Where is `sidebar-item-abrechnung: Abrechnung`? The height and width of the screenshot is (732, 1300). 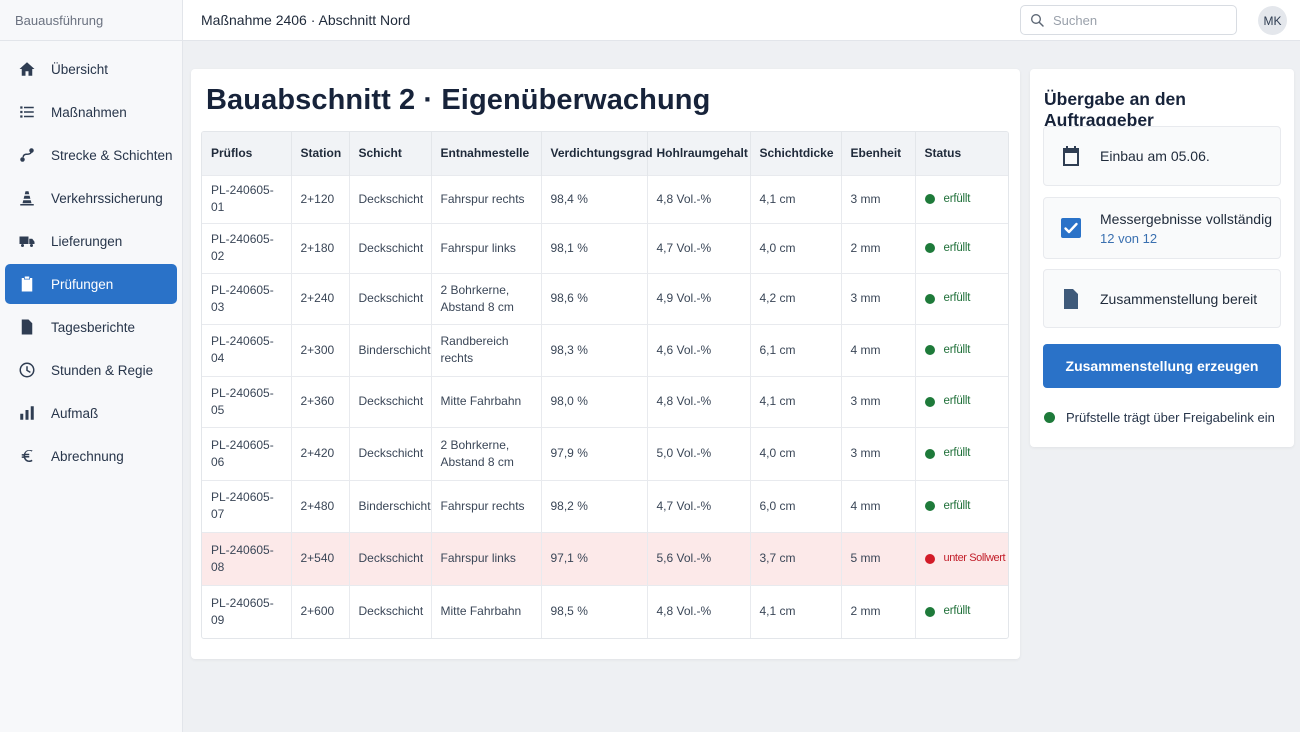 sidebar-item-abrechnung: Abrechnung is located at coordinates (91, 456).